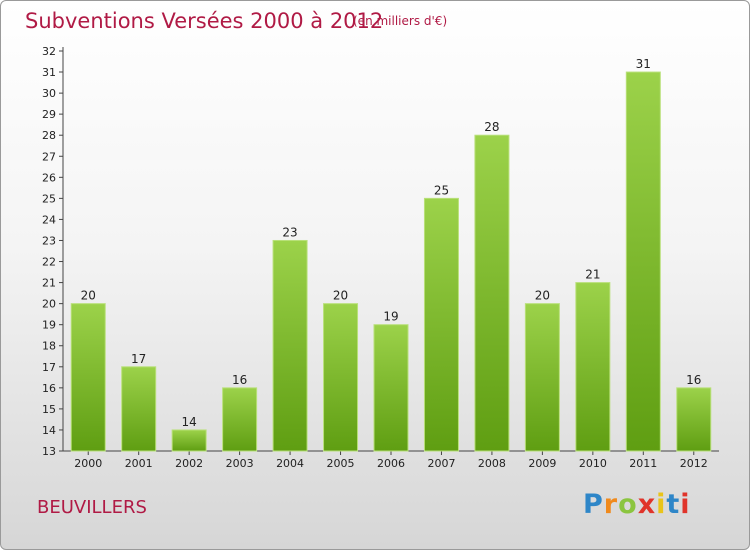 This screenshot has height=550, width=750. I want to click on y-tick-label: 25, so click(49, 198).